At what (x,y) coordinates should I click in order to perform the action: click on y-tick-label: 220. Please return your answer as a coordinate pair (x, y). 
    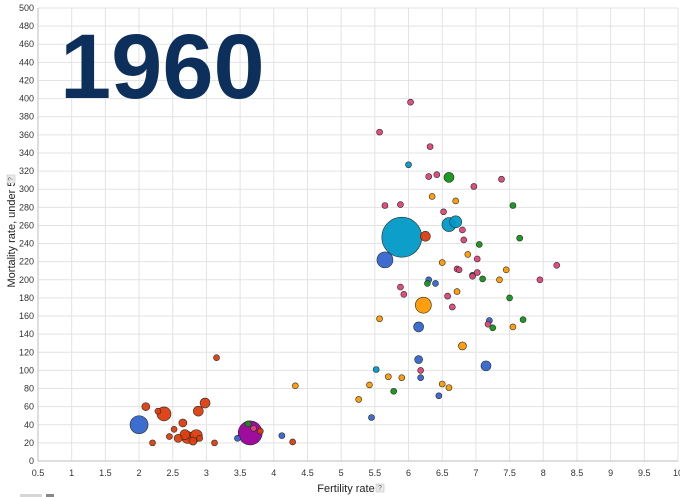
    Looking at the image, I should click on (26, 262).